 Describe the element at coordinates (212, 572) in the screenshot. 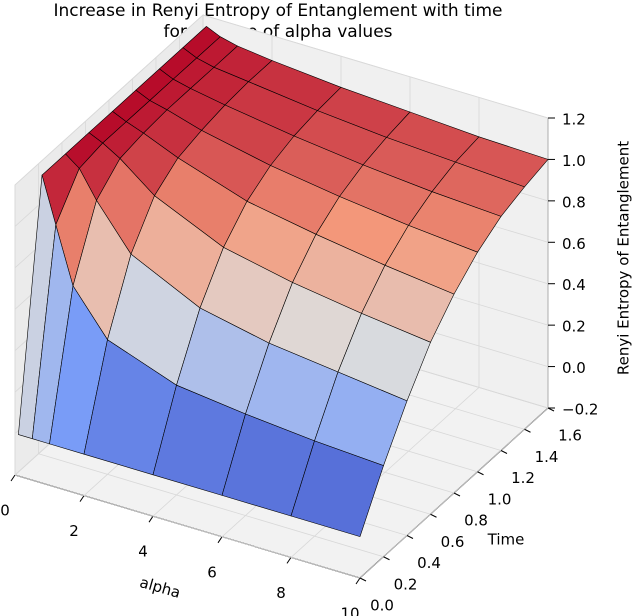

I see `x-tick-label: 6` at that location.